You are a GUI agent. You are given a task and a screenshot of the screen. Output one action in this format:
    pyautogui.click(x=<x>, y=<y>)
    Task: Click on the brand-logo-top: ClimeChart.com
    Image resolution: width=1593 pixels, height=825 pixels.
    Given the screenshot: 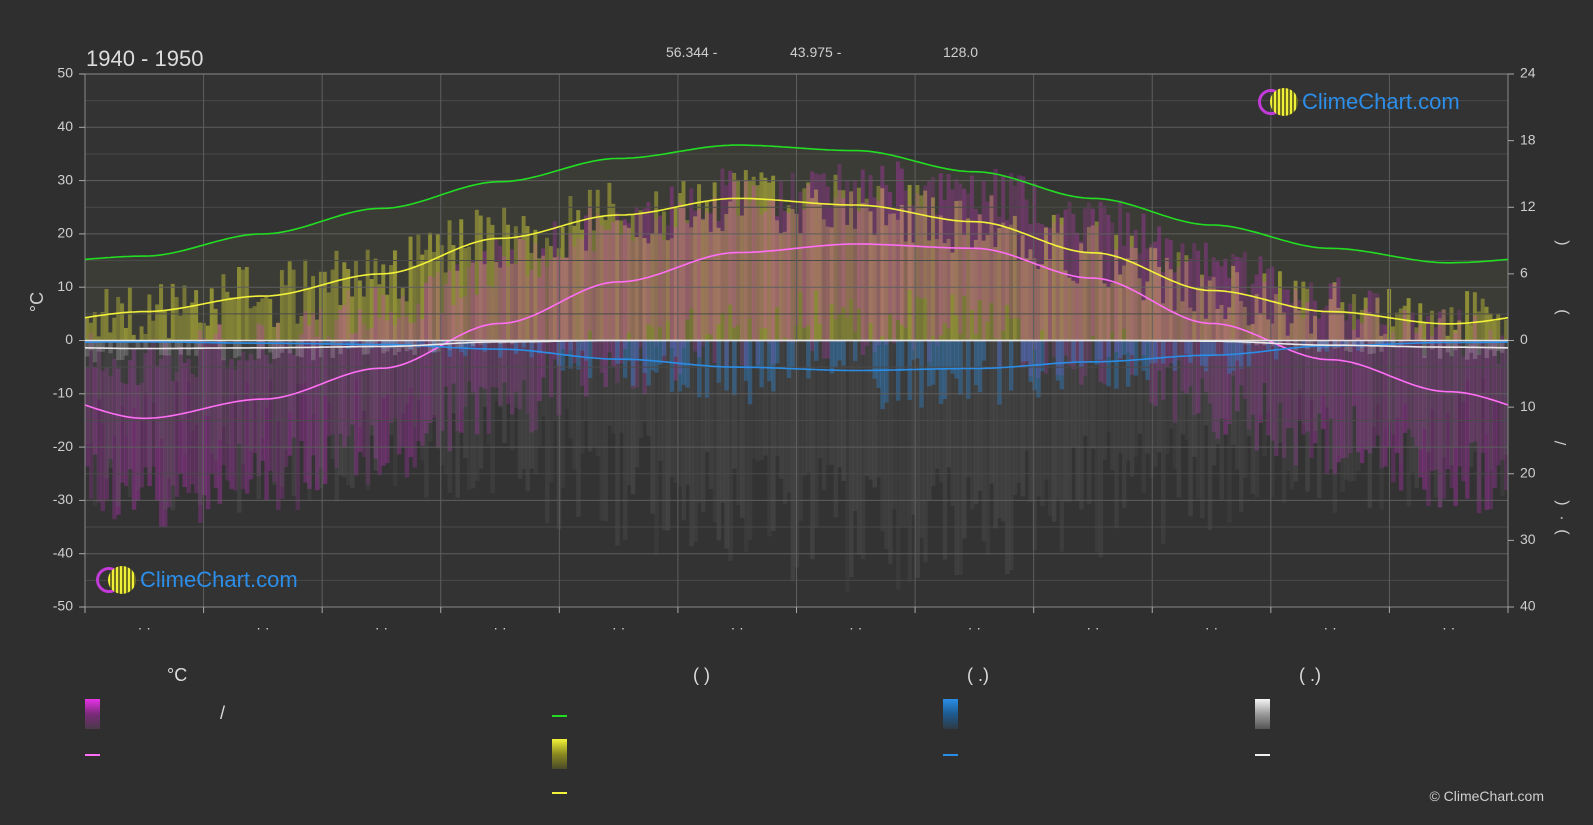 What is the action you would take?
    pyautogui.click(x=1359, y=102)
    